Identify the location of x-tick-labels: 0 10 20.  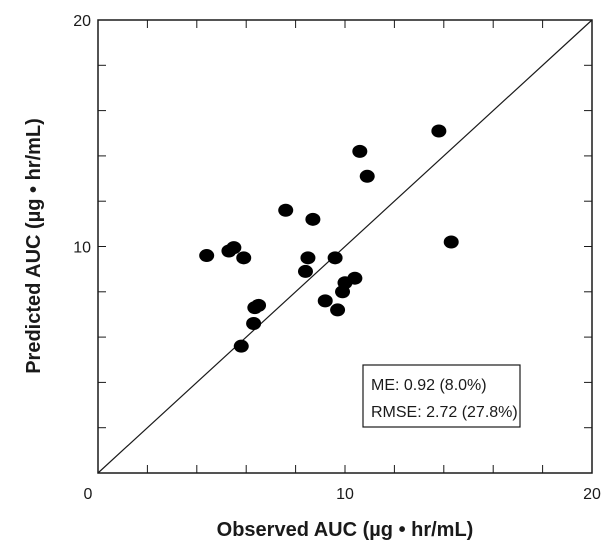
(342, 494).